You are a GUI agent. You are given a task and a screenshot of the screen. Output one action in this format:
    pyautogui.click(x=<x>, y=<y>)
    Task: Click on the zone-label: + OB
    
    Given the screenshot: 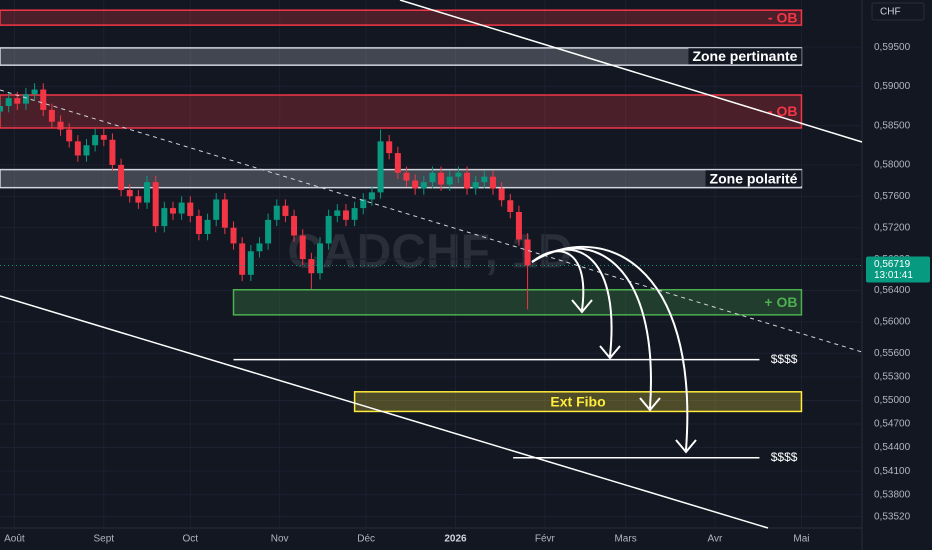 What is the action you would take?
    pyautogui.click(x=780, y=302)
    